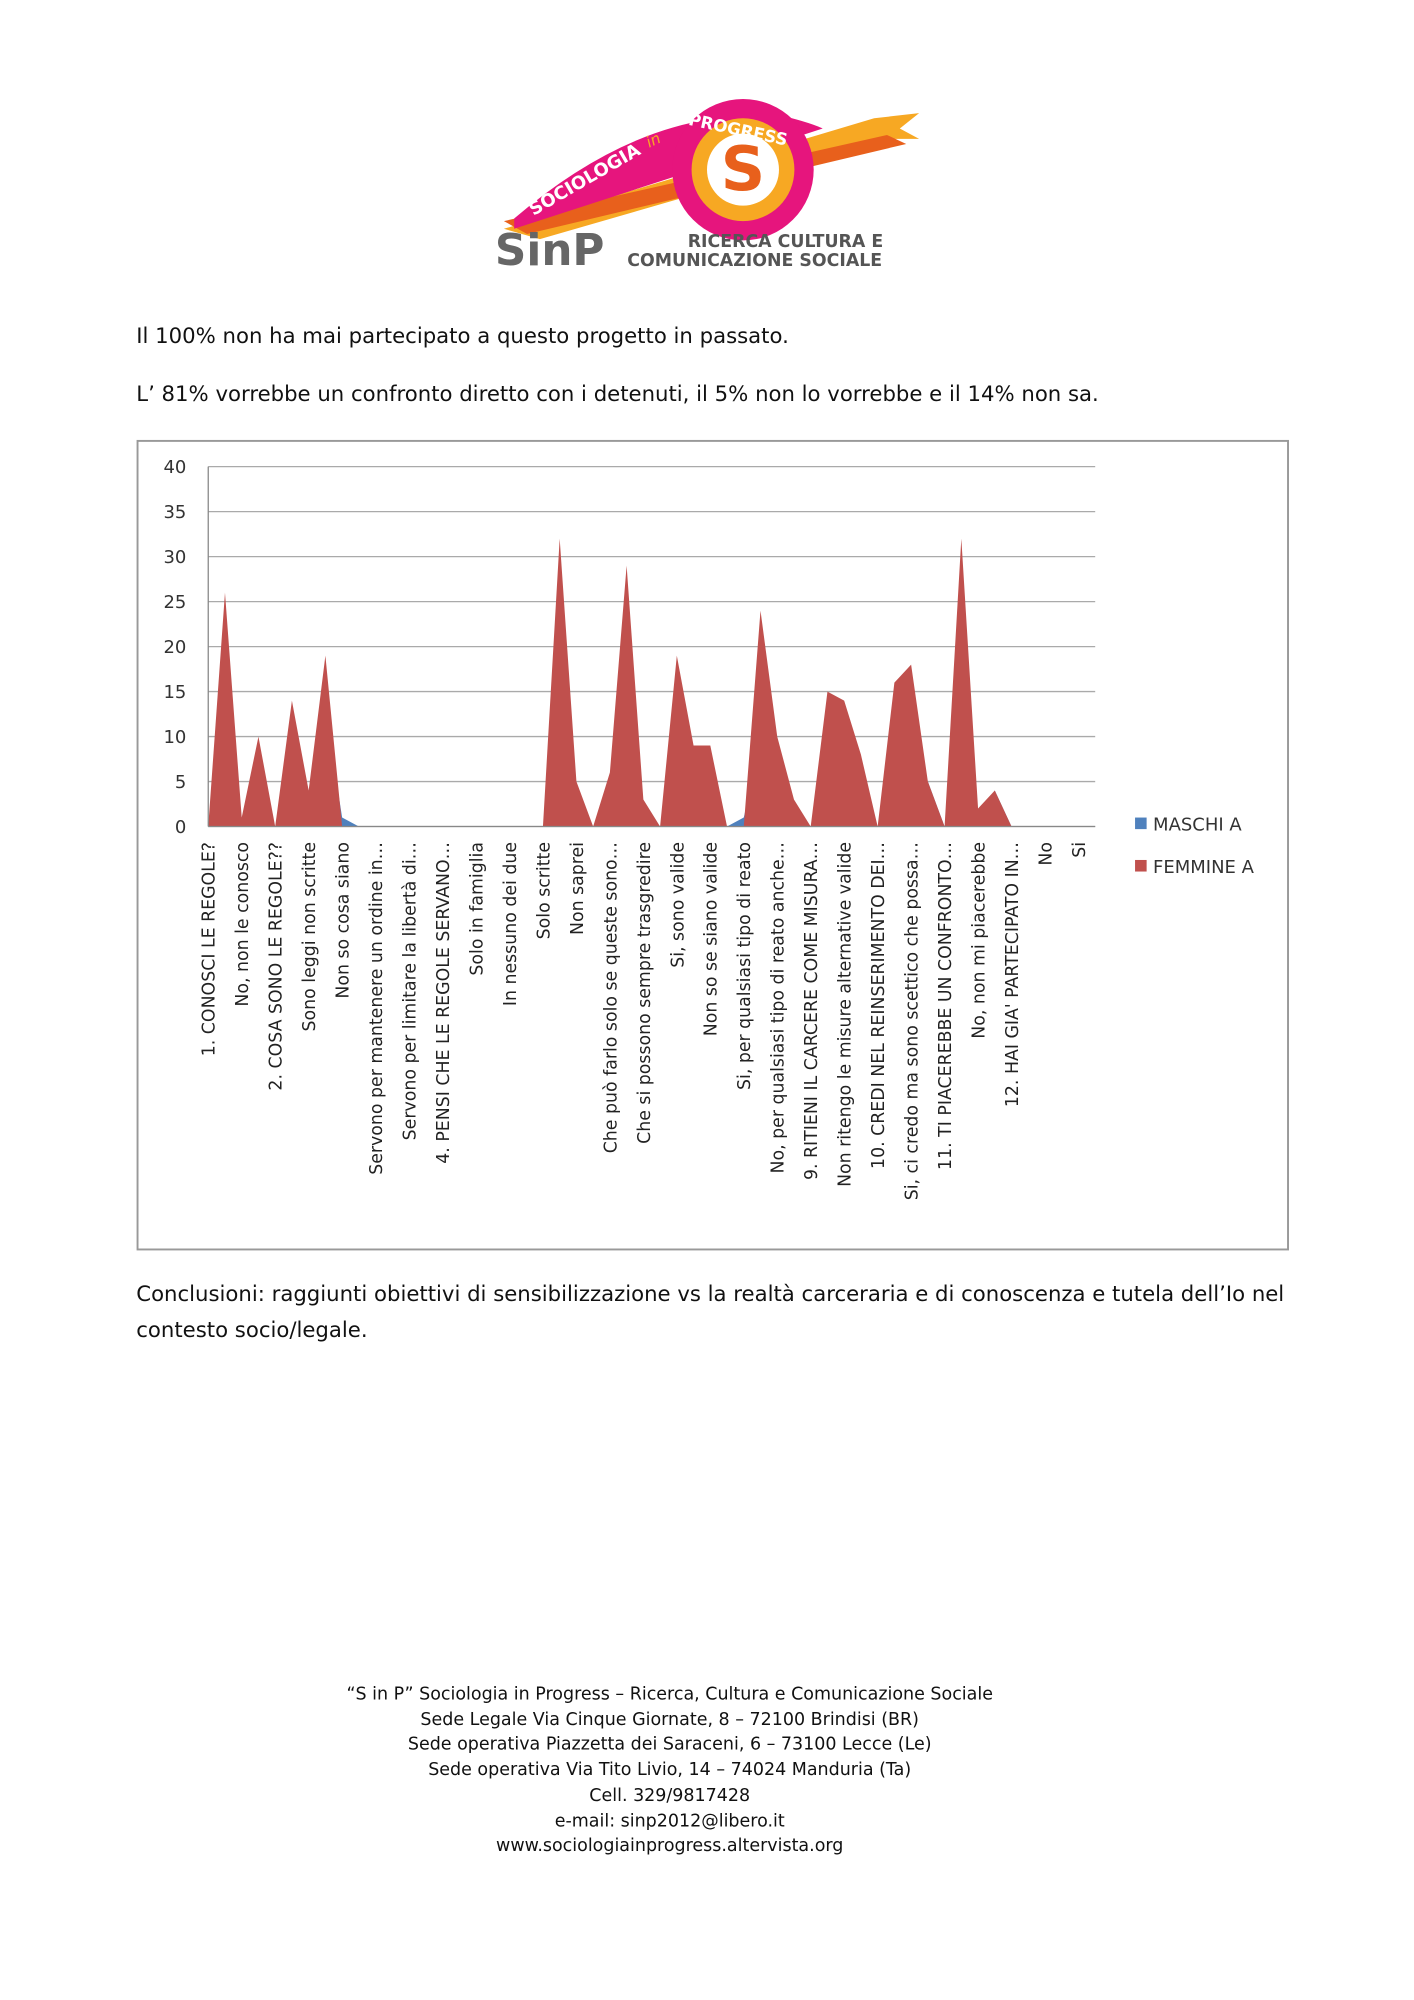  Describe the element at coordinates (550, 250) in the screenshot. I see `logo-brand: SinP` at that location.